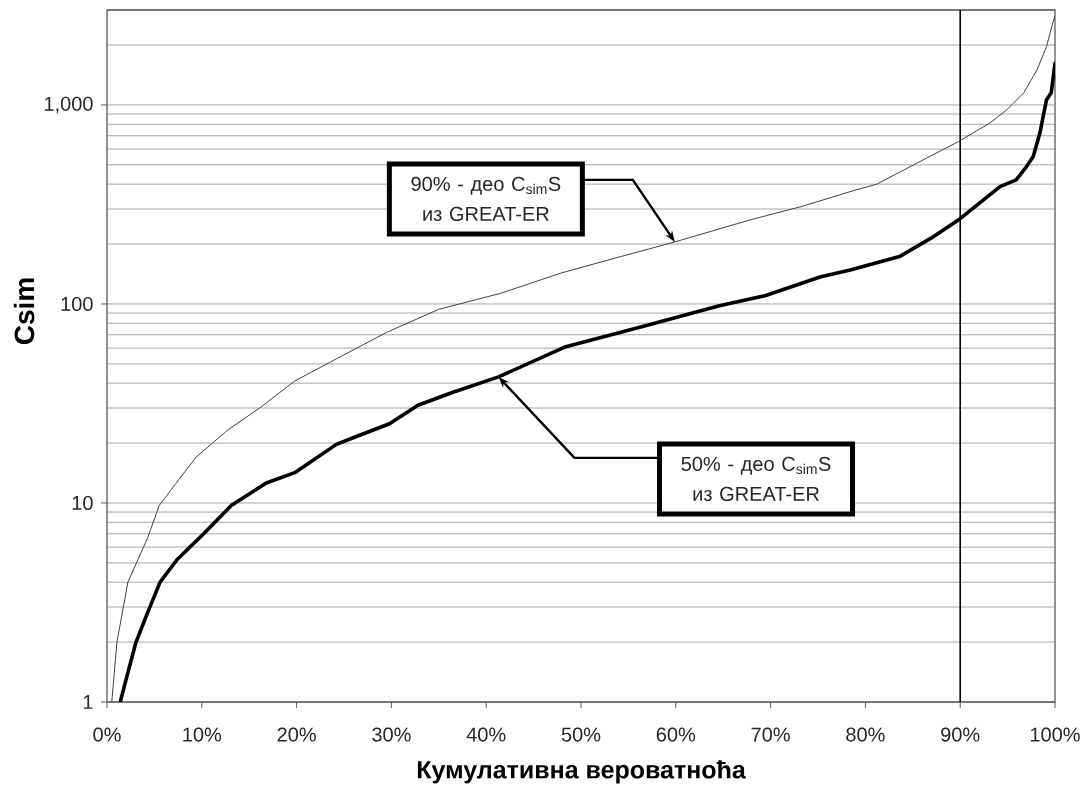  What do you see at coordinates (107, 734) in the screenshot?
I see `x-tick-label: 0%` at bounding box center [107, 734].